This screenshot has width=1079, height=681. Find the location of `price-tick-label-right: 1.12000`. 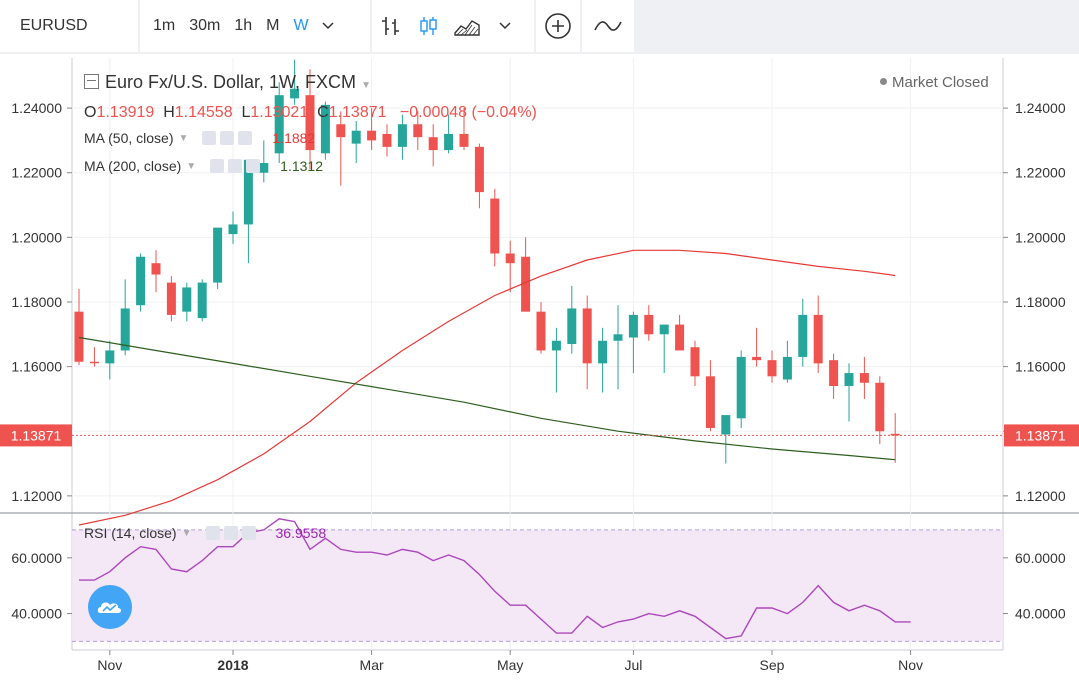

price-tick-label-right: 1.12000 is located at coordinates (1040, 496).